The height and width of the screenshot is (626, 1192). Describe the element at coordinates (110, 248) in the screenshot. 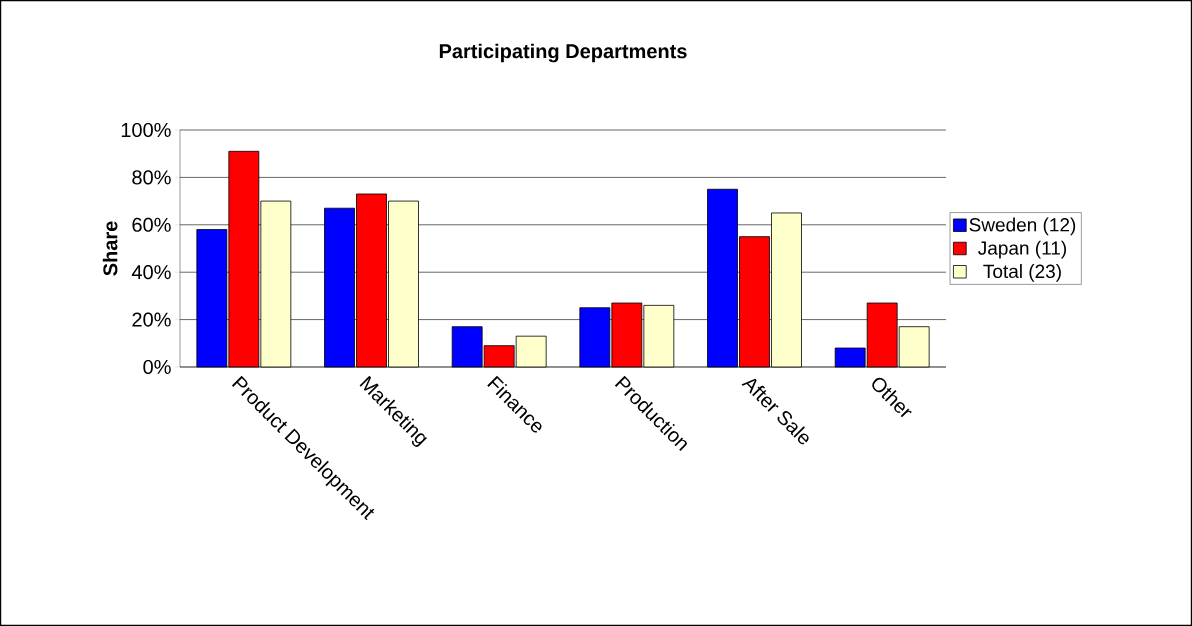

I see `y-axis-title: Share` at that location.